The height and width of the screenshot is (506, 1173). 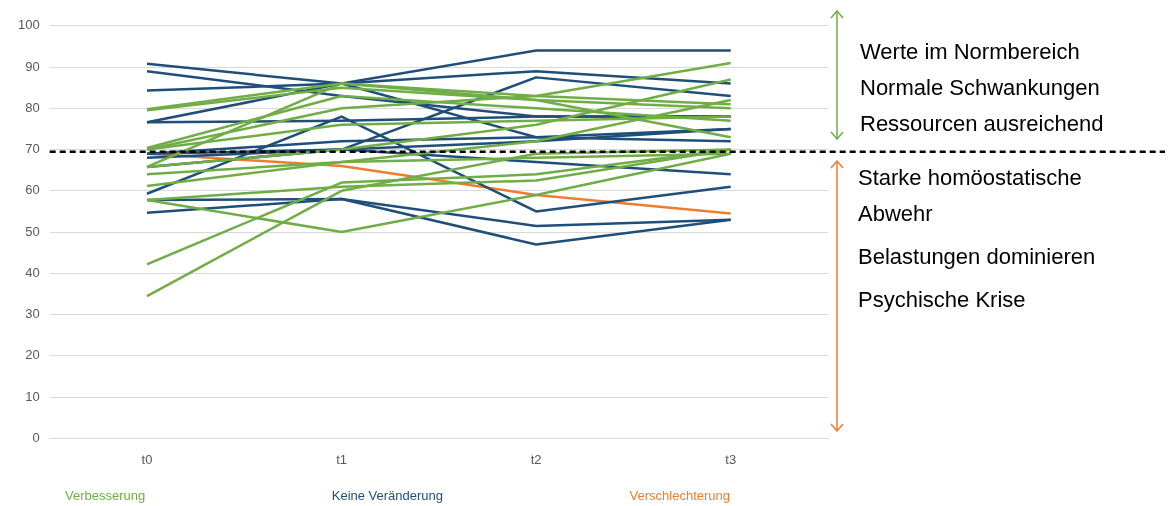 I want to click on text: Normale Schwankungen, so click(x=980, y=88).